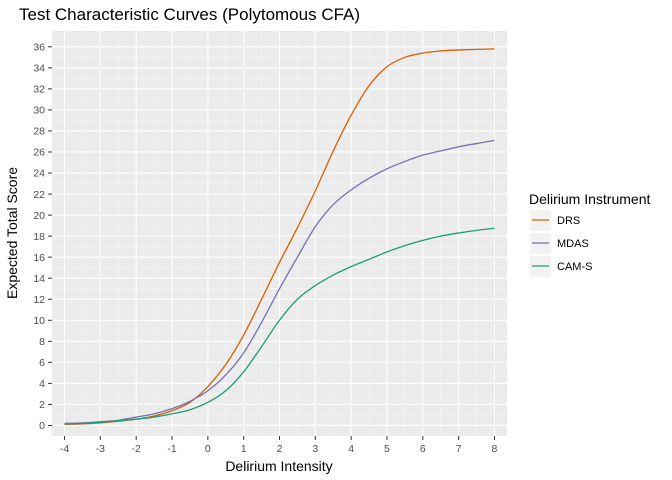  What do you see at coordinates (42, 342) in the screenshot?
I see `y-tick-label: 8` at bounding box center [42, 342].